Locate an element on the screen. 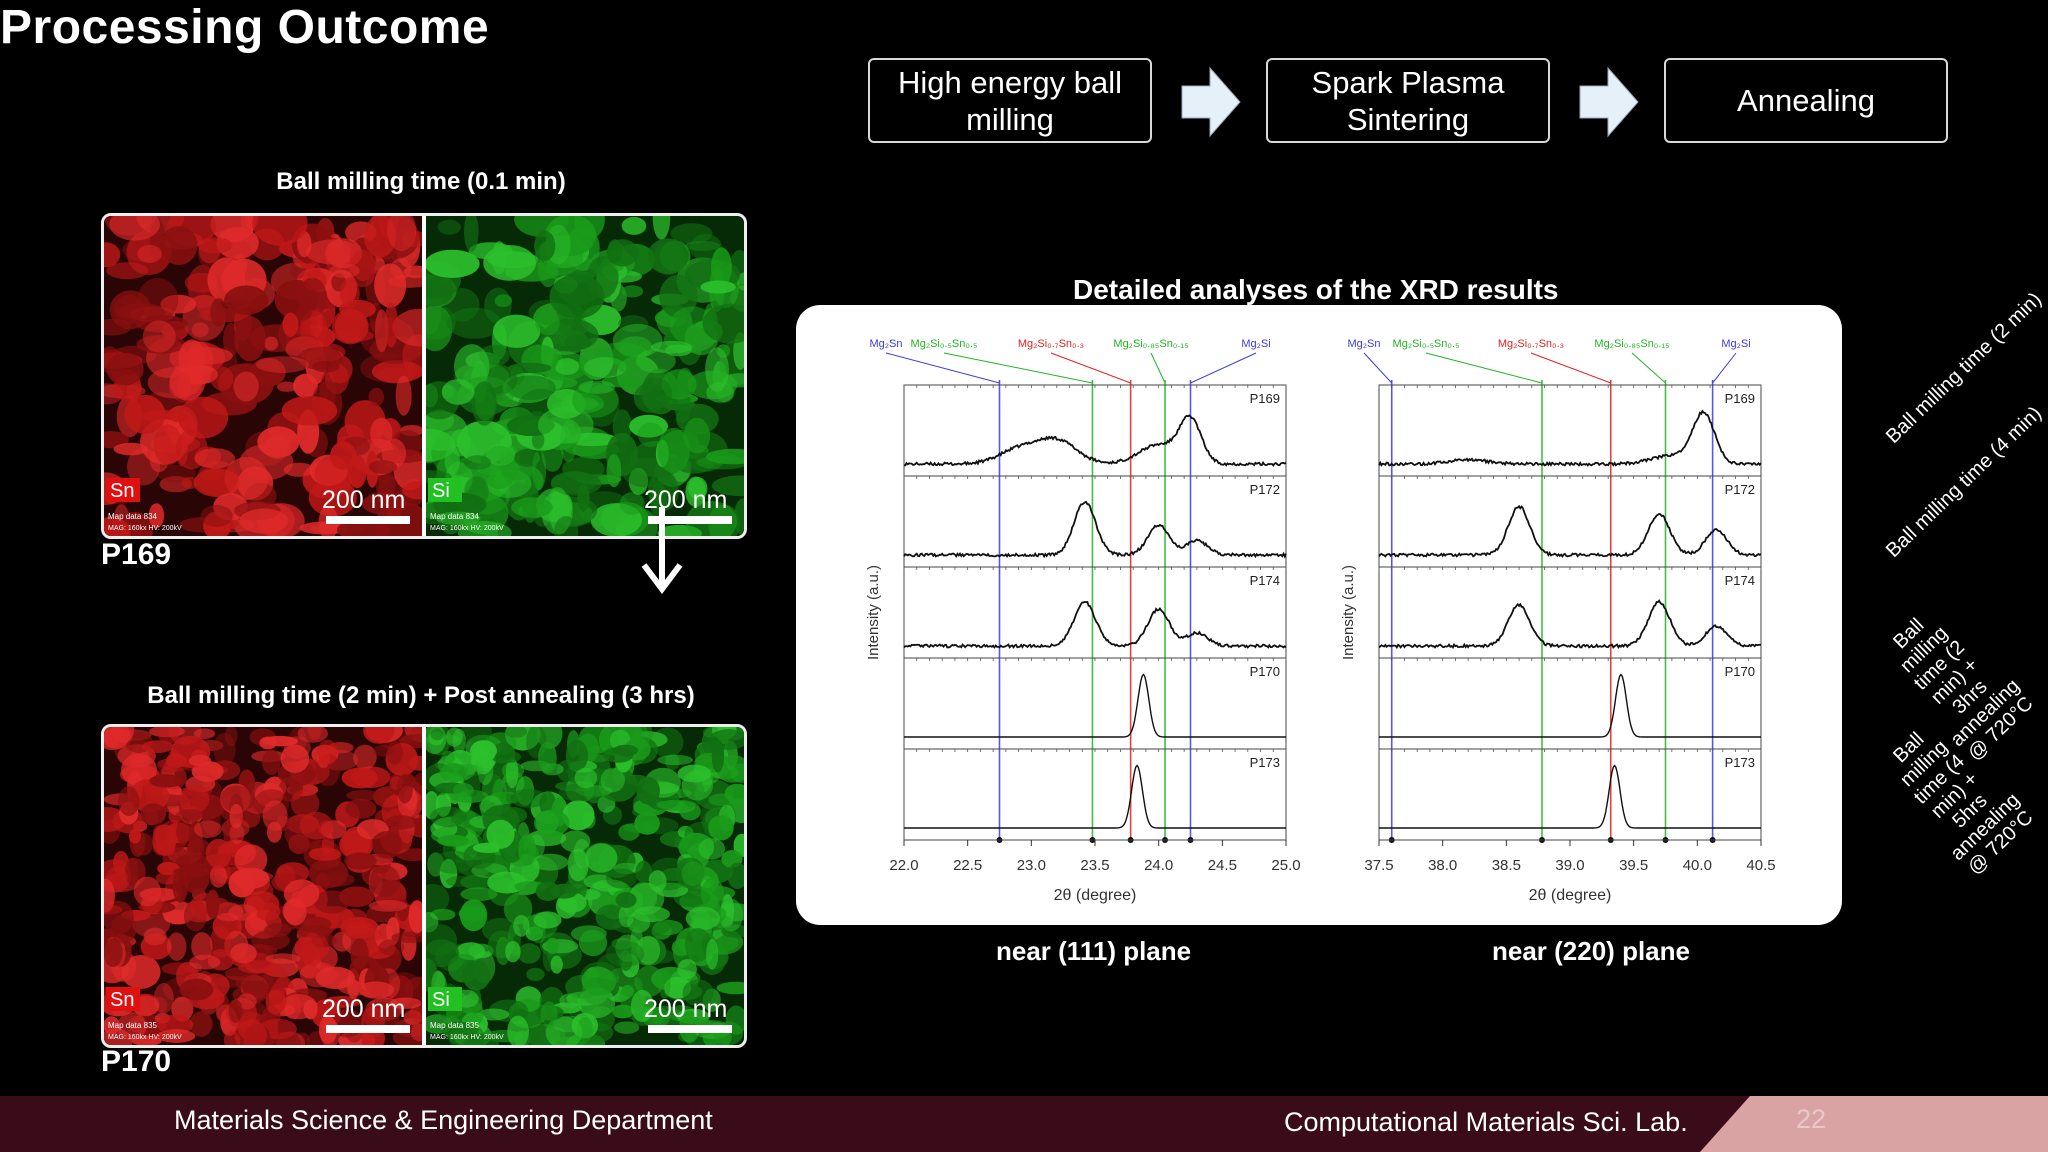  map-meta: MAG: 160kx HV: 200kV is located at coordinates (467, 1037).